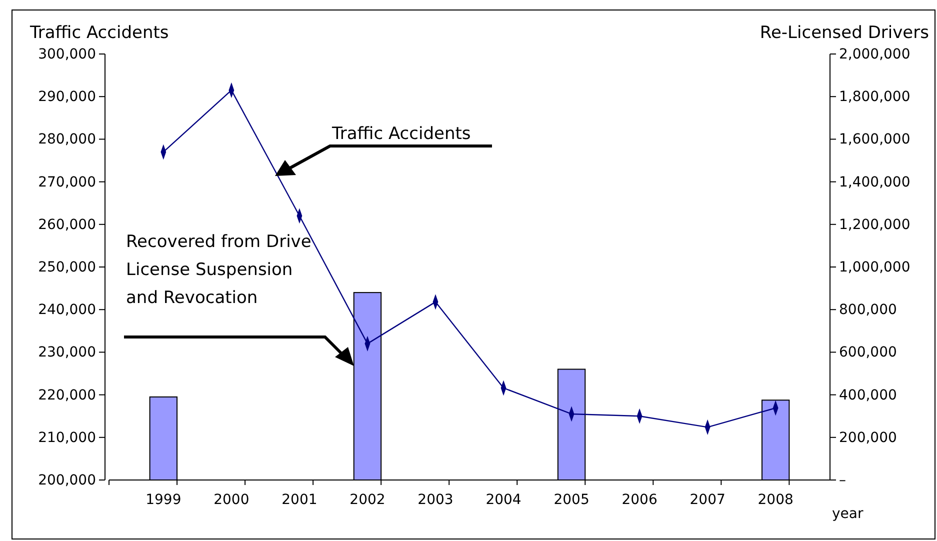  What do you see at coordinates (300, 500) in the screenshot?
I see `x-tick-label: 2001` at bounding box center [300, 500].